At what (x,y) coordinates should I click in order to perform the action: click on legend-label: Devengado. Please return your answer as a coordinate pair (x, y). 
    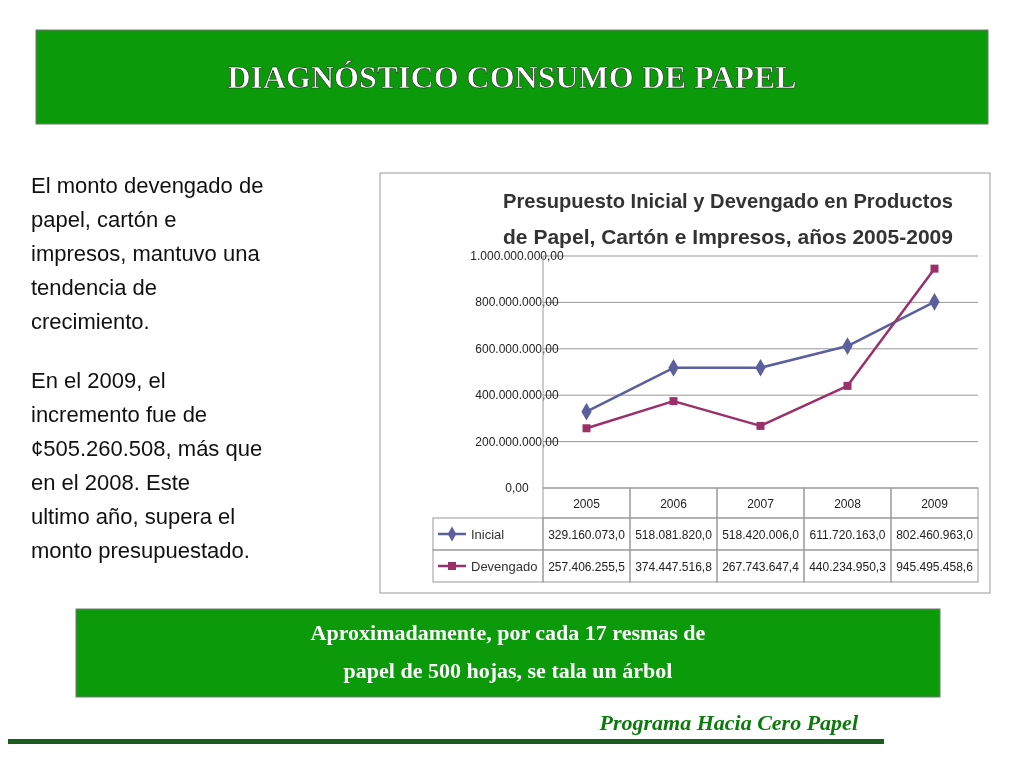
    Looking at the image, I should click on (504, 566).